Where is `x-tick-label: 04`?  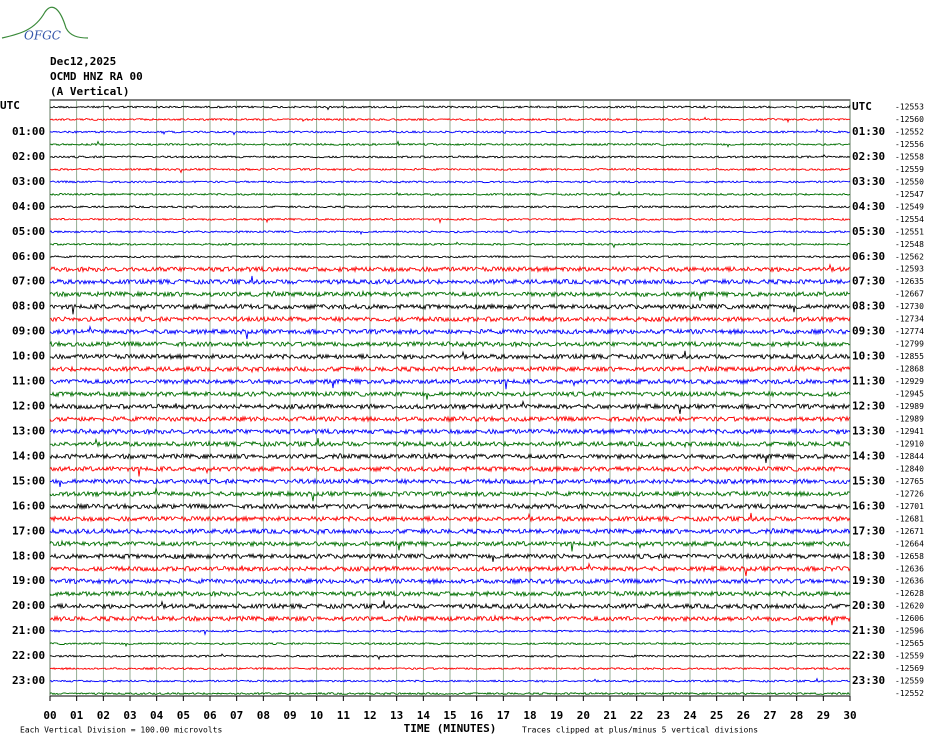 x-tick-label: 04 is located at coordinates (157, 715).